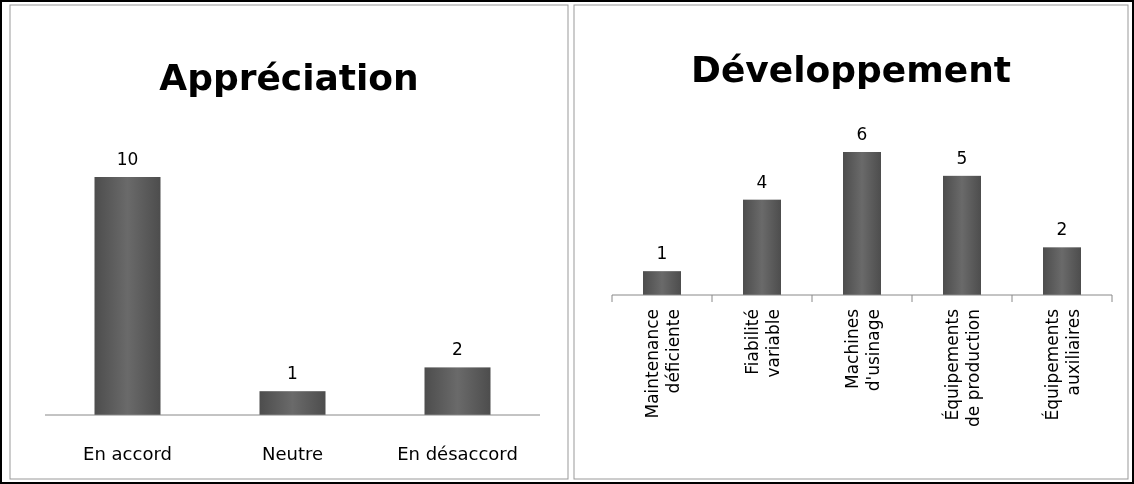  Describe the element at coordinates (292, 453) in the screenshot. I see `x-tick-label: Neutre` at that location.